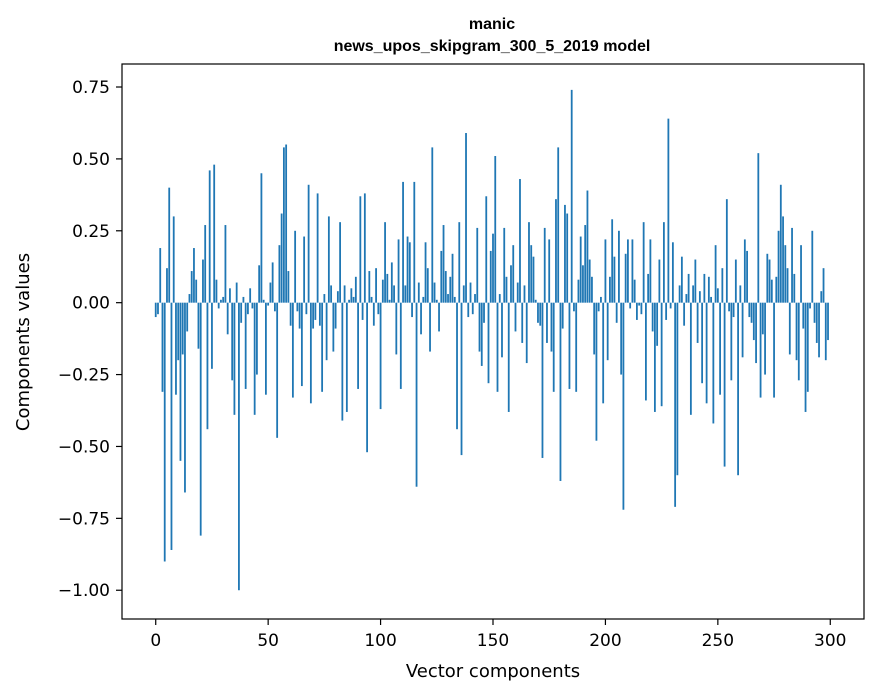 The height and width of the screenshot is (700, 880). What do you see at coordinates (90, 339) in the screenshot?
I see `y-axis-ticks: 0.75 0.50 0.25 0.00 −0.25 −0.50 −0.75 −1.00` at bounding box center [90, 339].